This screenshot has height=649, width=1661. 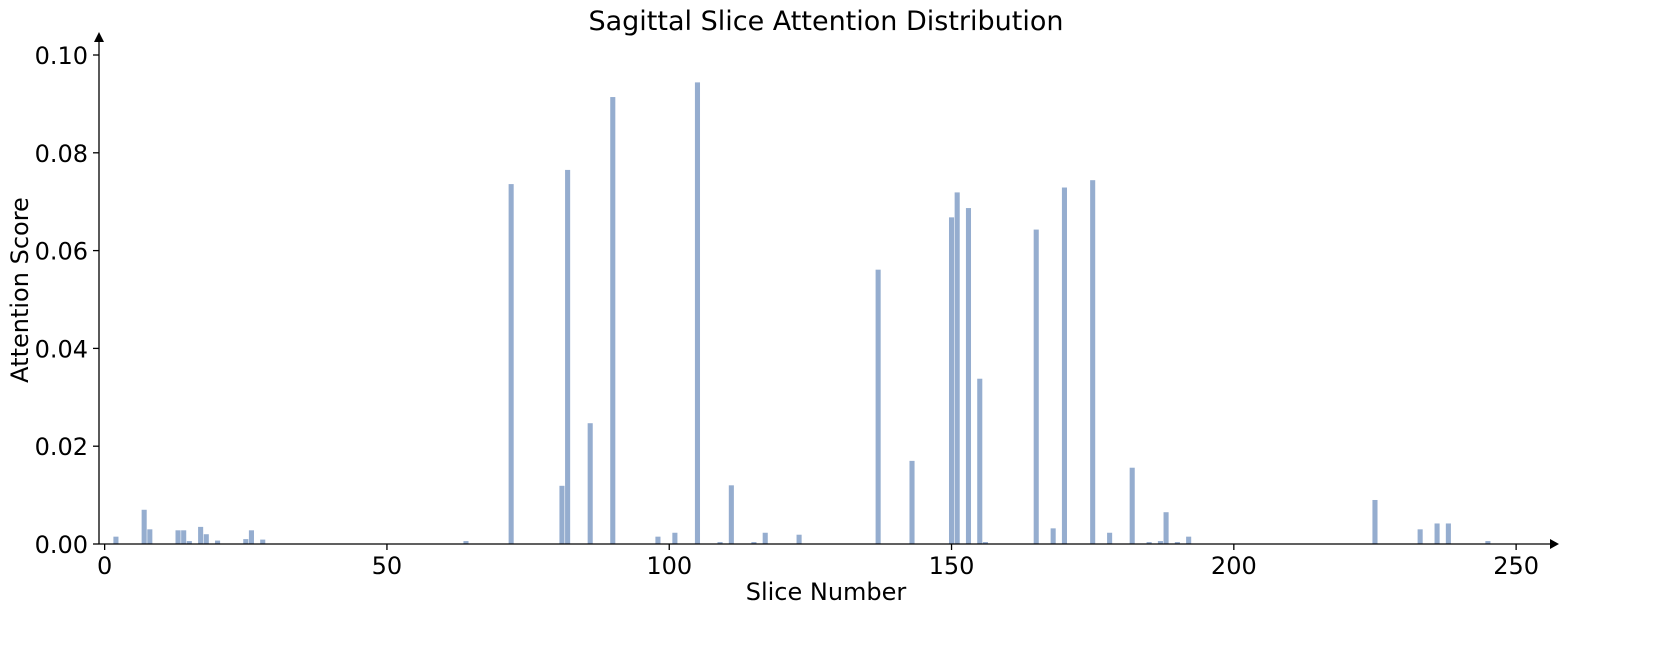 What do you see at coordinates (104, 566) in the screenshot?
I see `x-tick-label: 0` at bounding box center [104, 566].